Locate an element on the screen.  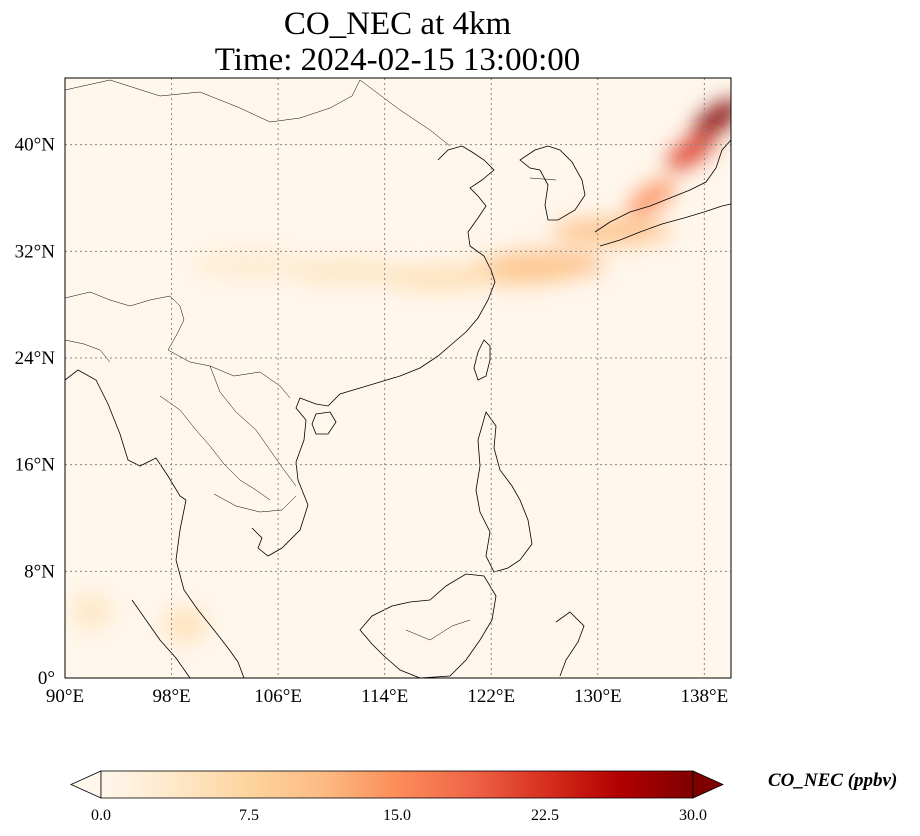
colorbar-tick-label: 7.5 is located at coordinates (249, 815).